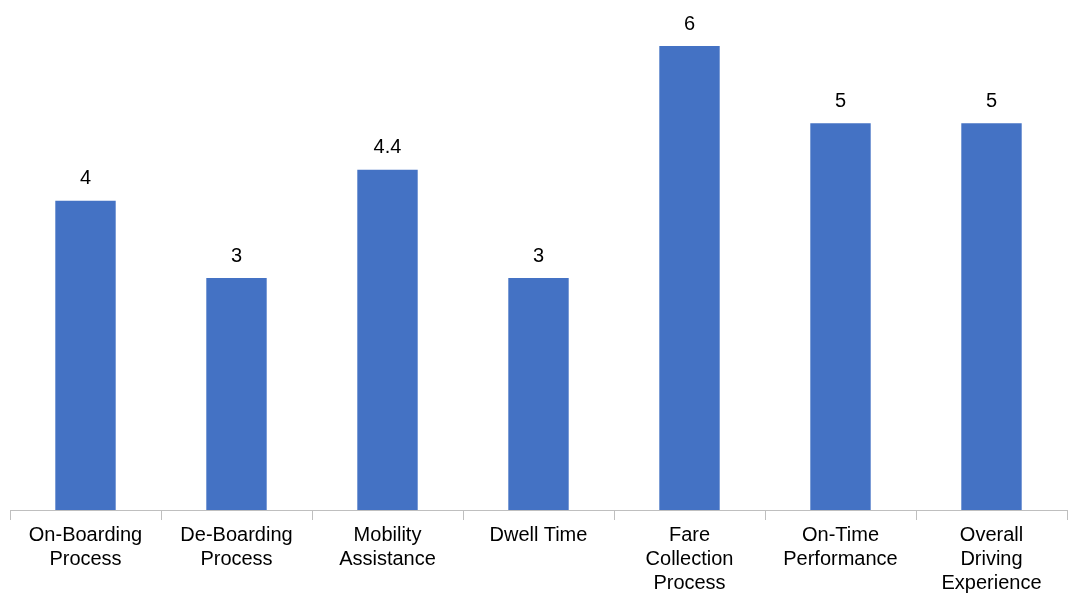  What do you see at coordinates (991, 557) in the screenshot?
I see `x-tick-label: Overall Driving Experience` at bounding box center [991, 557].